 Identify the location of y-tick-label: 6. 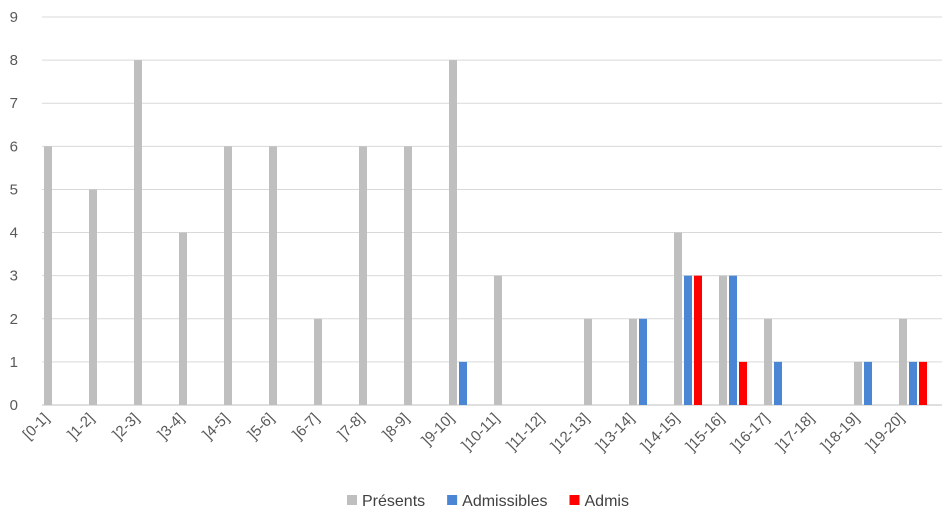
(14, 146).